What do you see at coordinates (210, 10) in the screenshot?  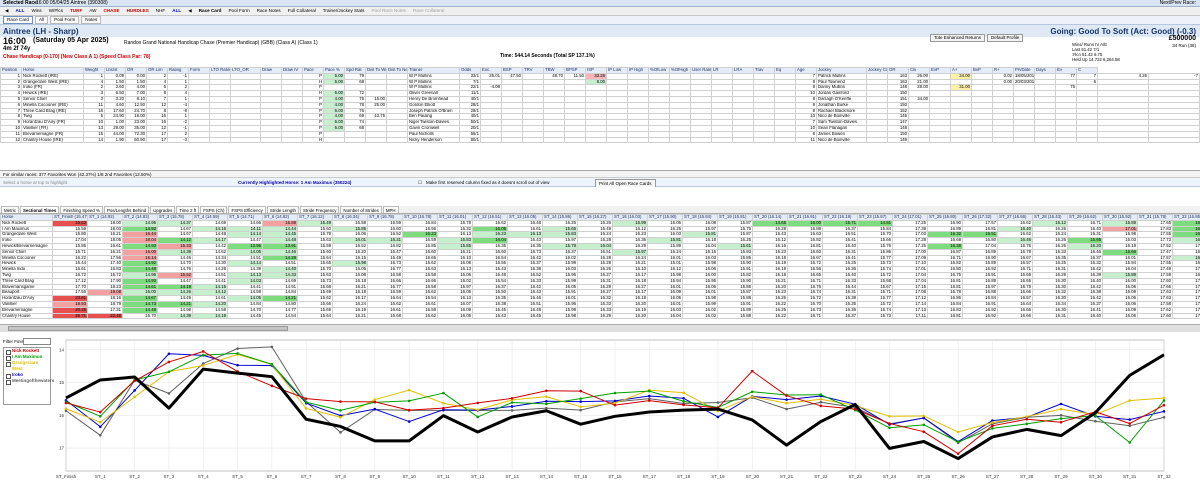 I see `toolbar-button: Race Card` at bounding box center [210, 10].